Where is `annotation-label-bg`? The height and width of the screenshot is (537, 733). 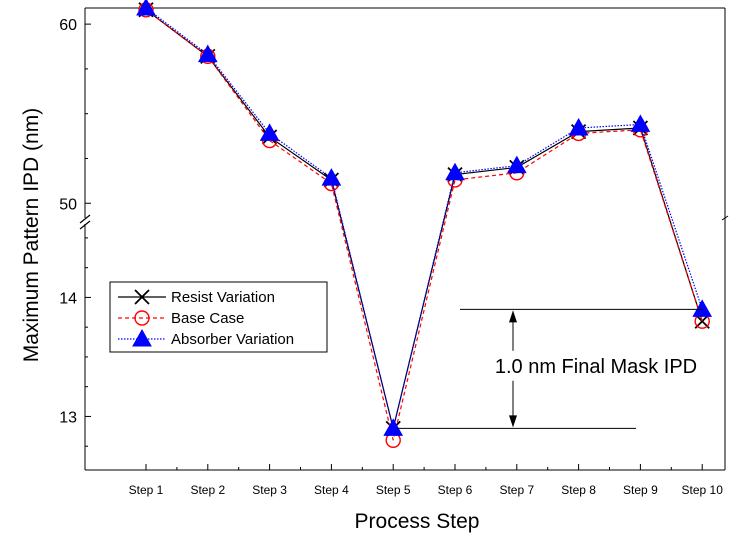 annotation-label-bg is located at coordinates (593, 365).